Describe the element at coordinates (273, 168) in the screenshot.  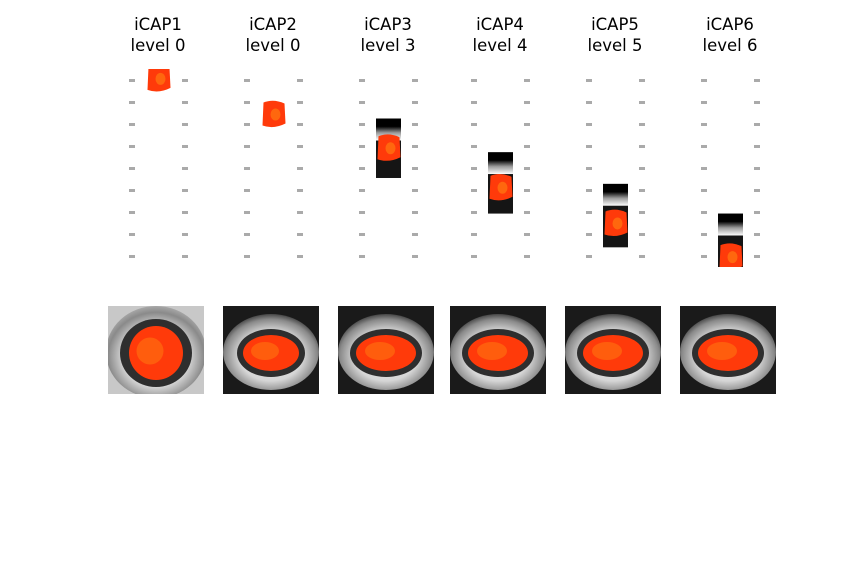
I see `icap2-sagittal-image` at that location.